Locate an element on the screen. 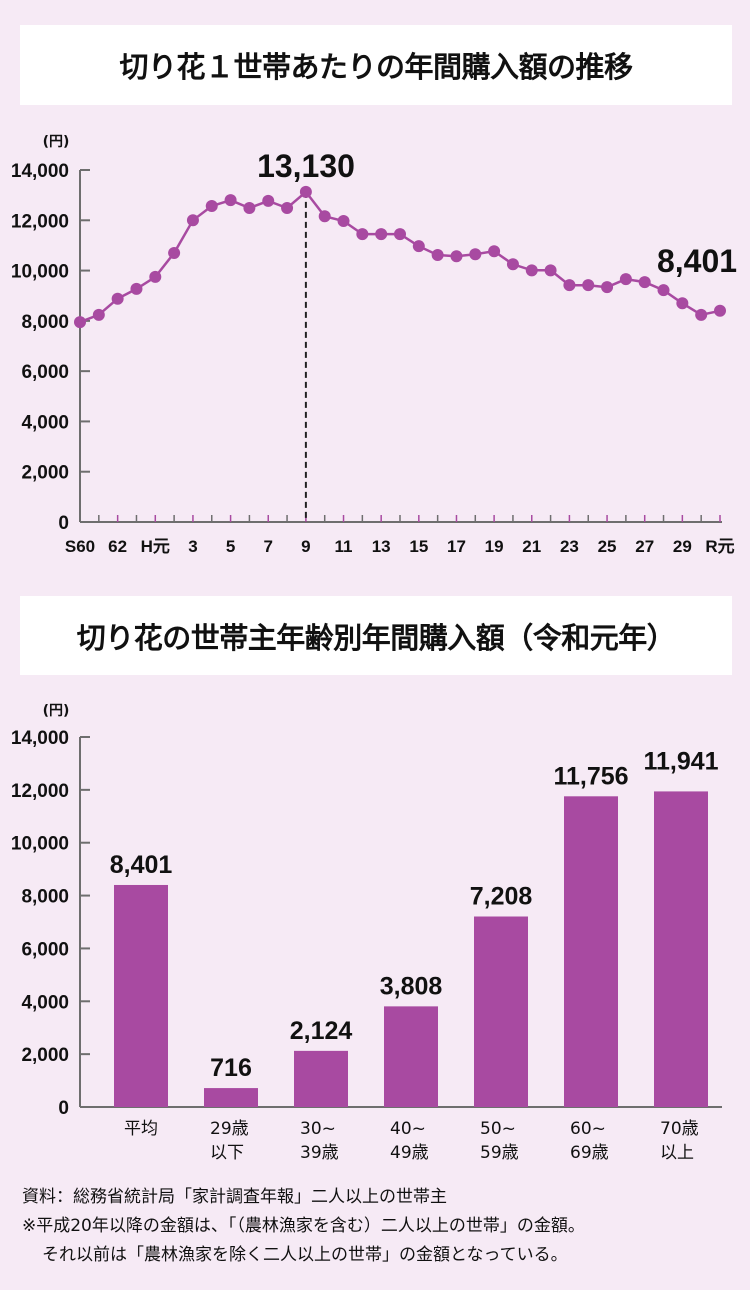  x-tick-label: 9 is located at coordinates (305, 546).